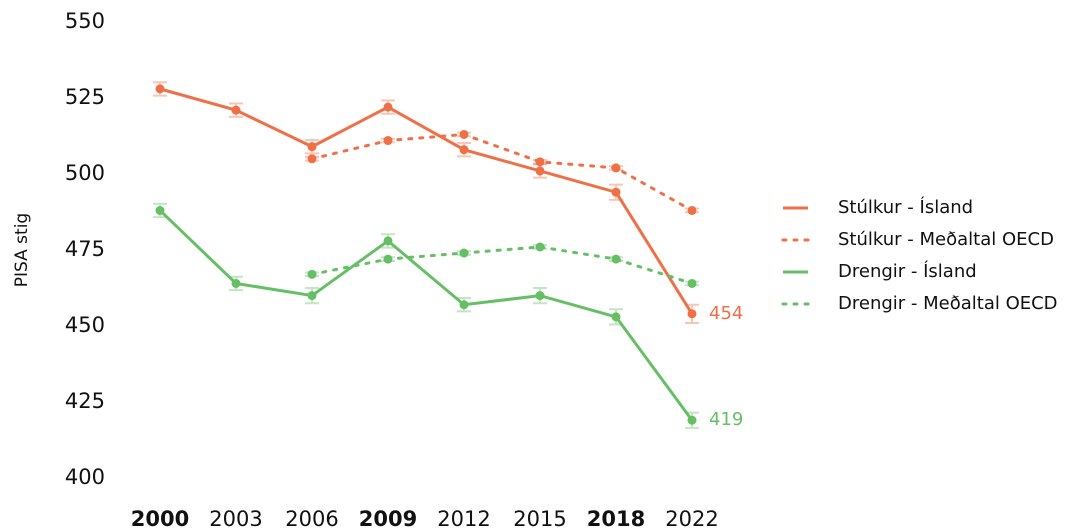 The image size is (1083, 532). I want to click on y-tick-label: 550, so click(85, 21).